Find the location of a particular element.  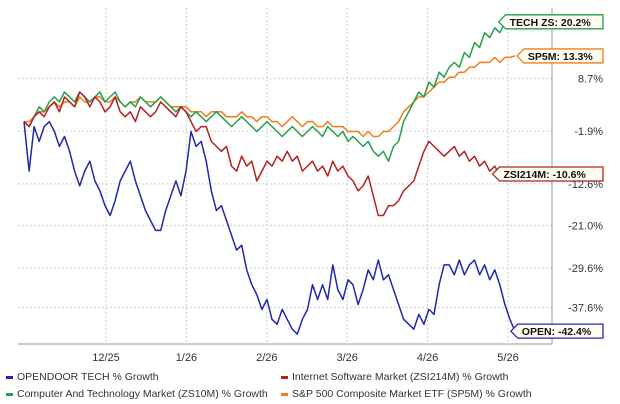

x-tick-label: 2/26 is located at coordinates (266, 358).